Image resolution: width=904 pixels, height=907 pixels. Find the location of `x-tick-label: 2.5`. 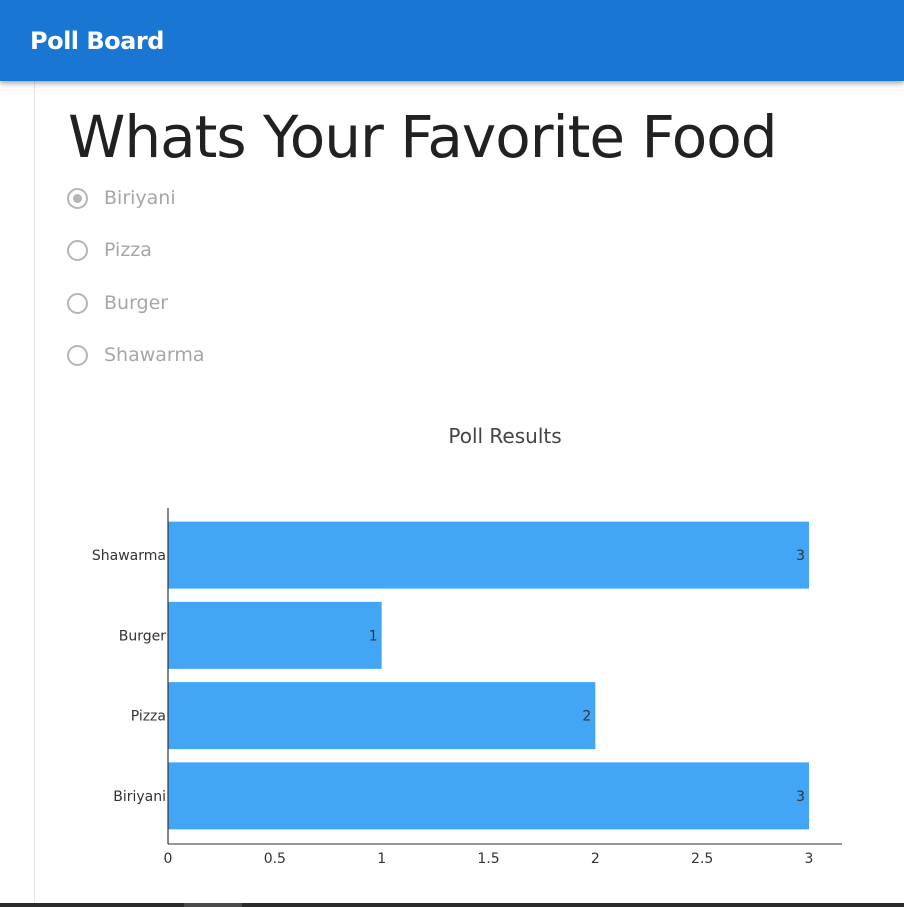

x-tick-label: 2.5 is located at coordinates (702, 859).